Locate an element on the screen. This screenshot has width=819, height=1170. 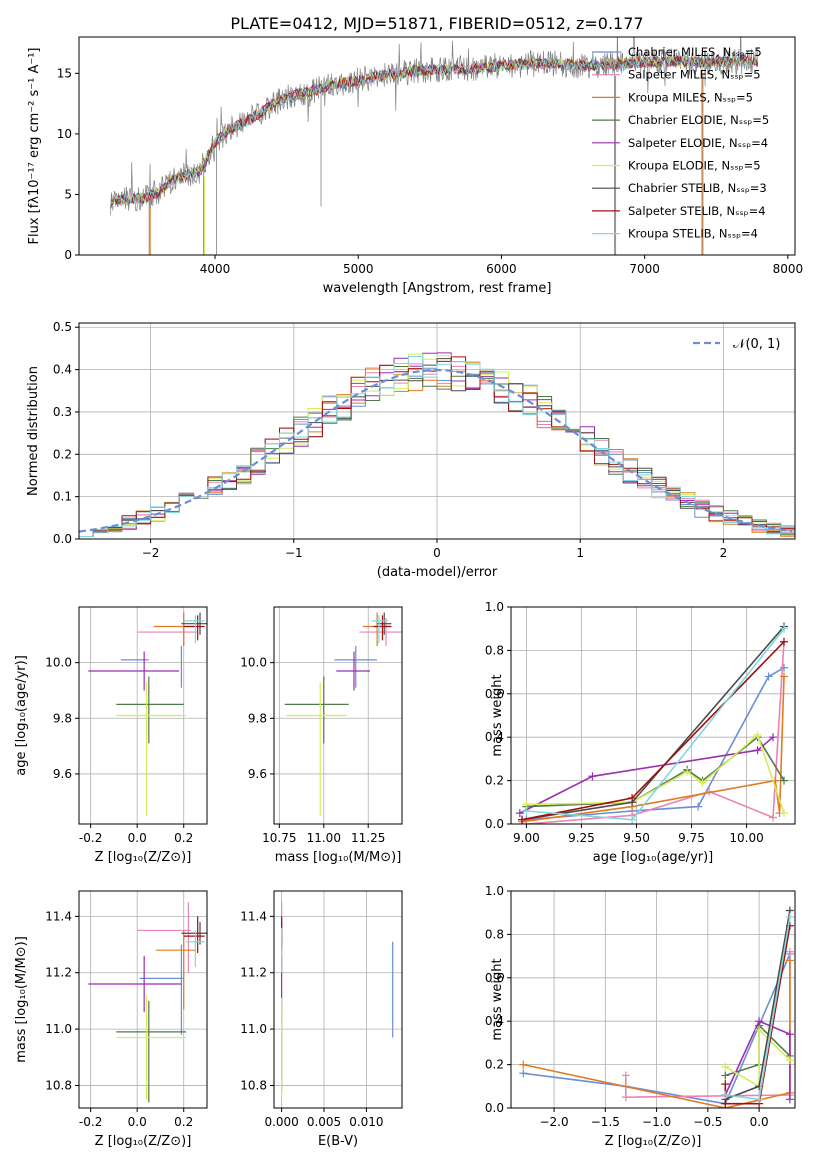
point-salpeter-stelib is located at coordinates (194, 628).